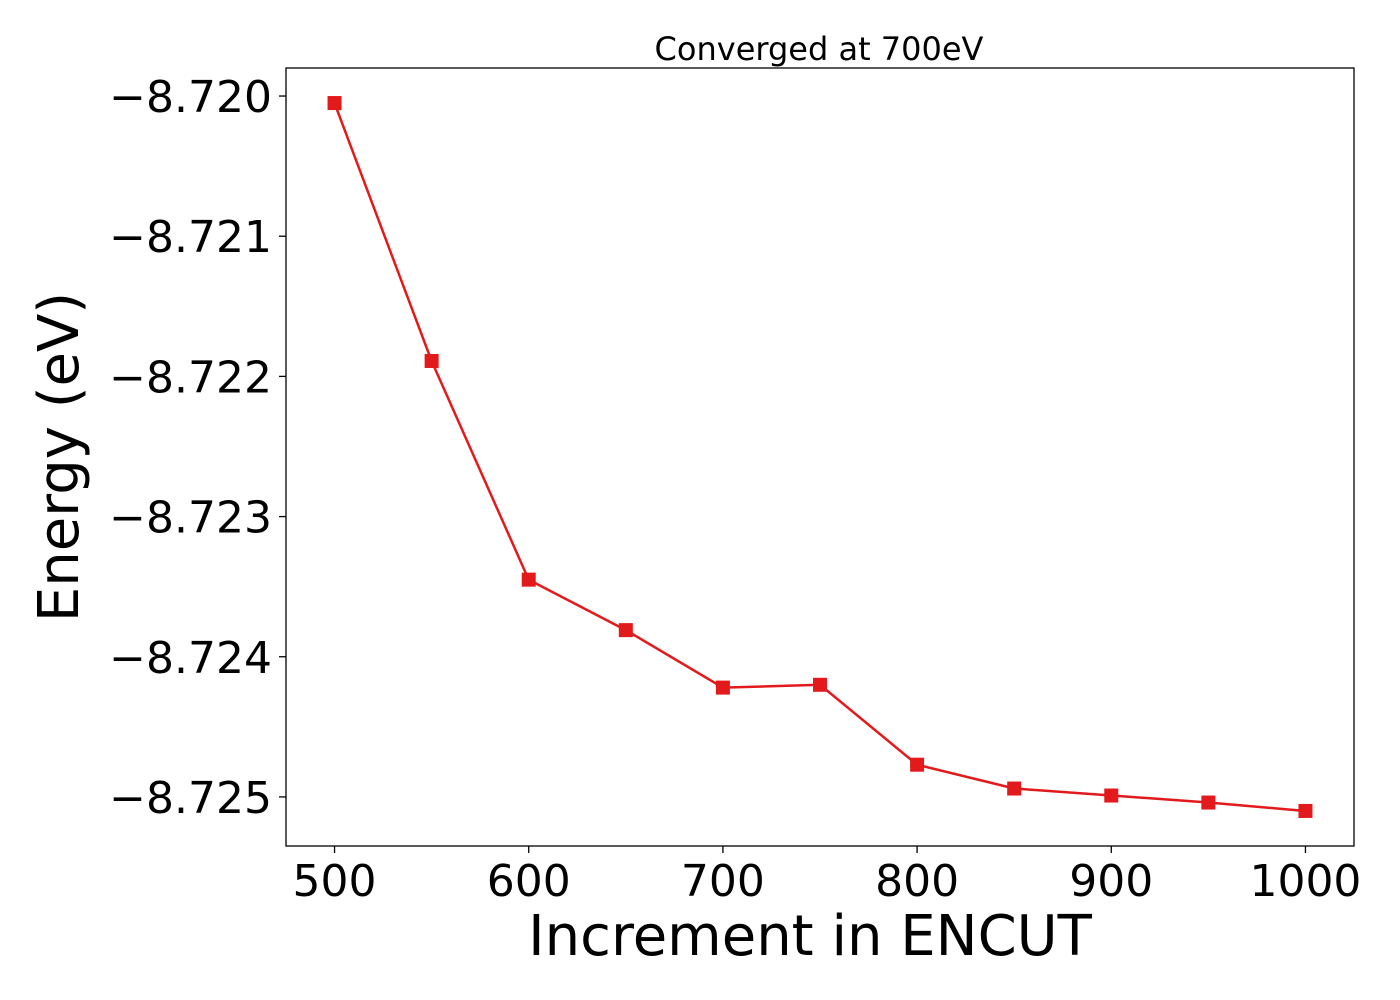 The width and height of the screenshot is (1400, 1000). What do you see at coordinates (190, 798) in the screenshot?
I see `y-tick-label: −8.725` at bounding box center [190, 798].